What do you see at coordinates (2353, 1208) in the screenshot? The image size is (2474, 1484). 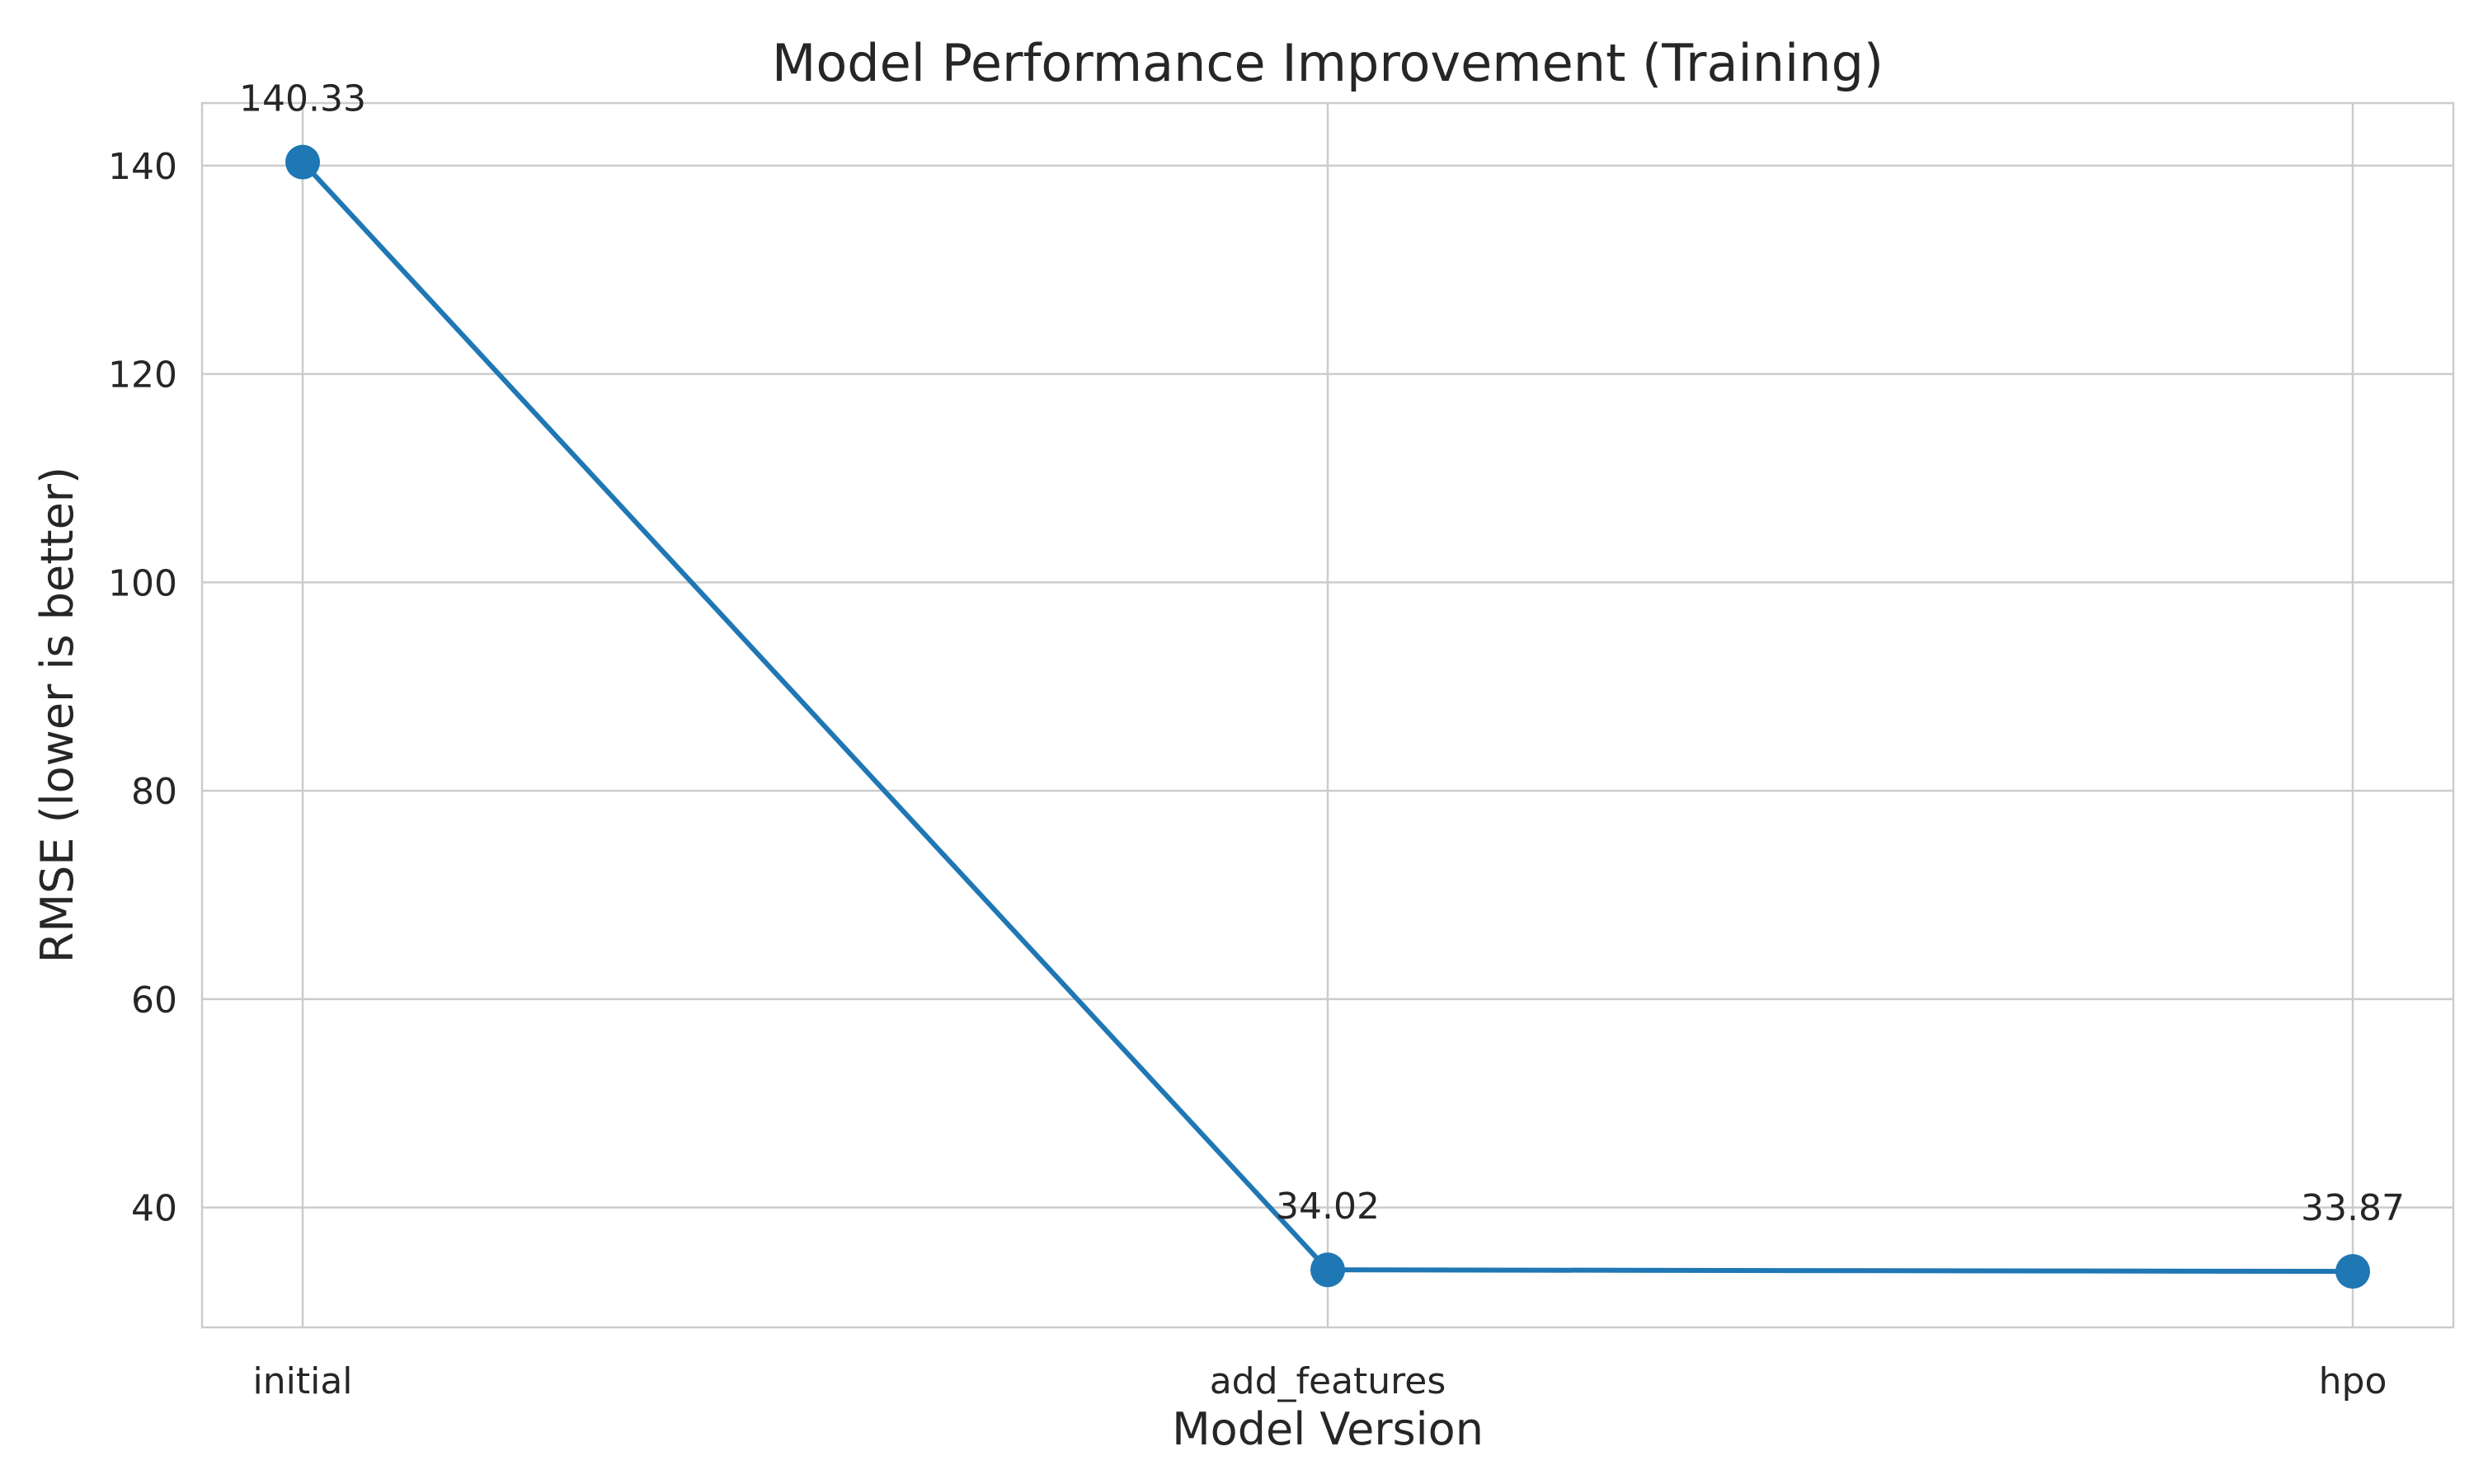 I see `data-point-label: 33.87` at bounding box center [2353, 1208].